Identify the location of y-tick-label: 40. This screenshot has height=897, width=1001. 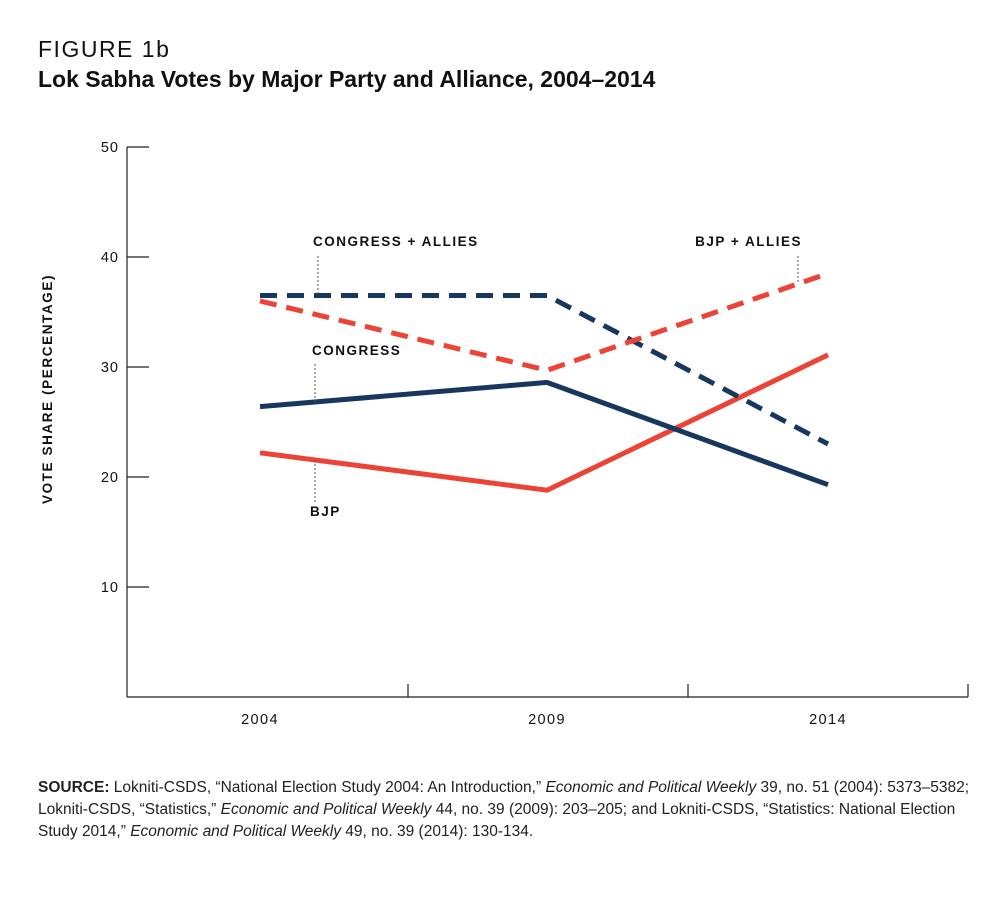
(110, 258).